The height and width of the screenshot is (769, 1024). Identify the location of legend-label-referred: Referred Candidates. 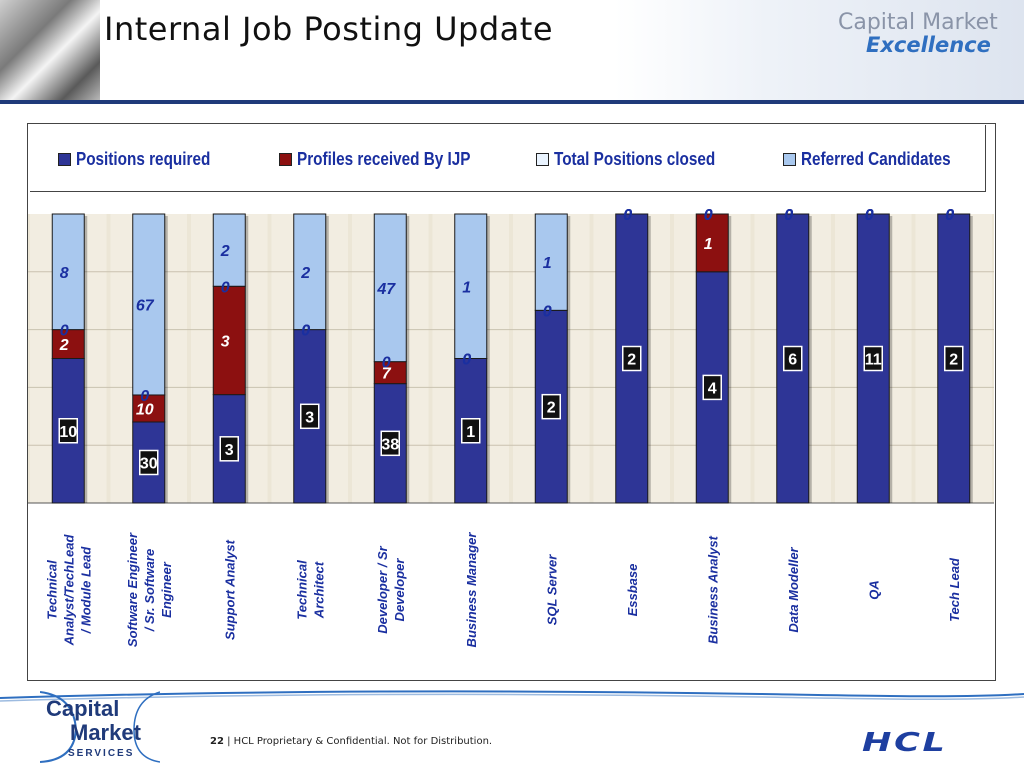
(876, 158).